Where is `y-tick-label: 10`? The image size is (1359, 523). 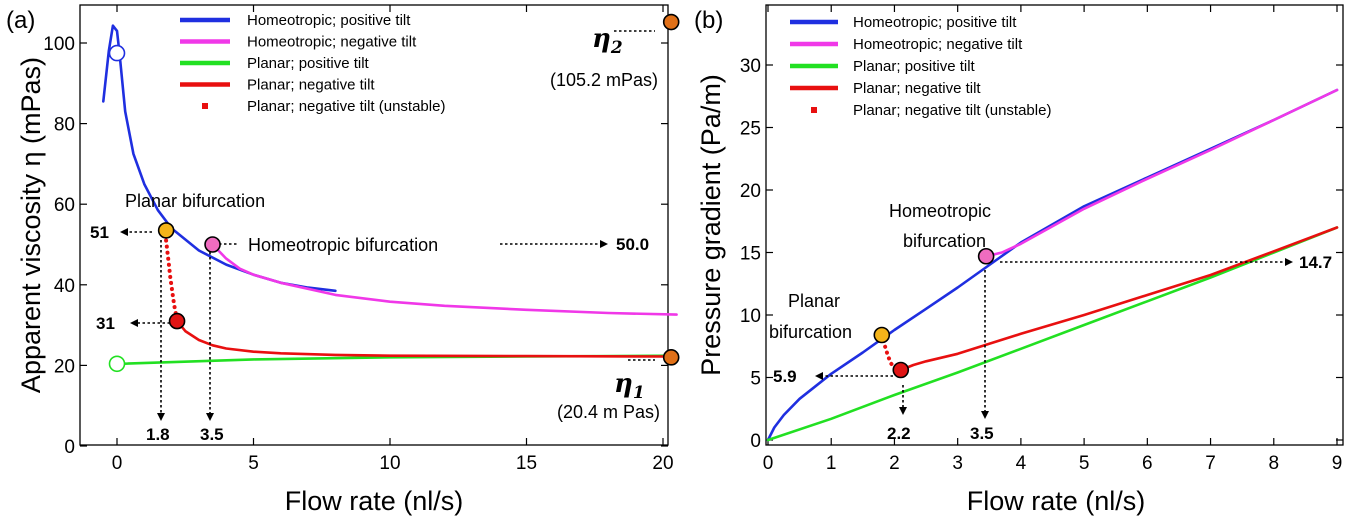
y-tick-label: 10 is located at coordinates (750, 316).